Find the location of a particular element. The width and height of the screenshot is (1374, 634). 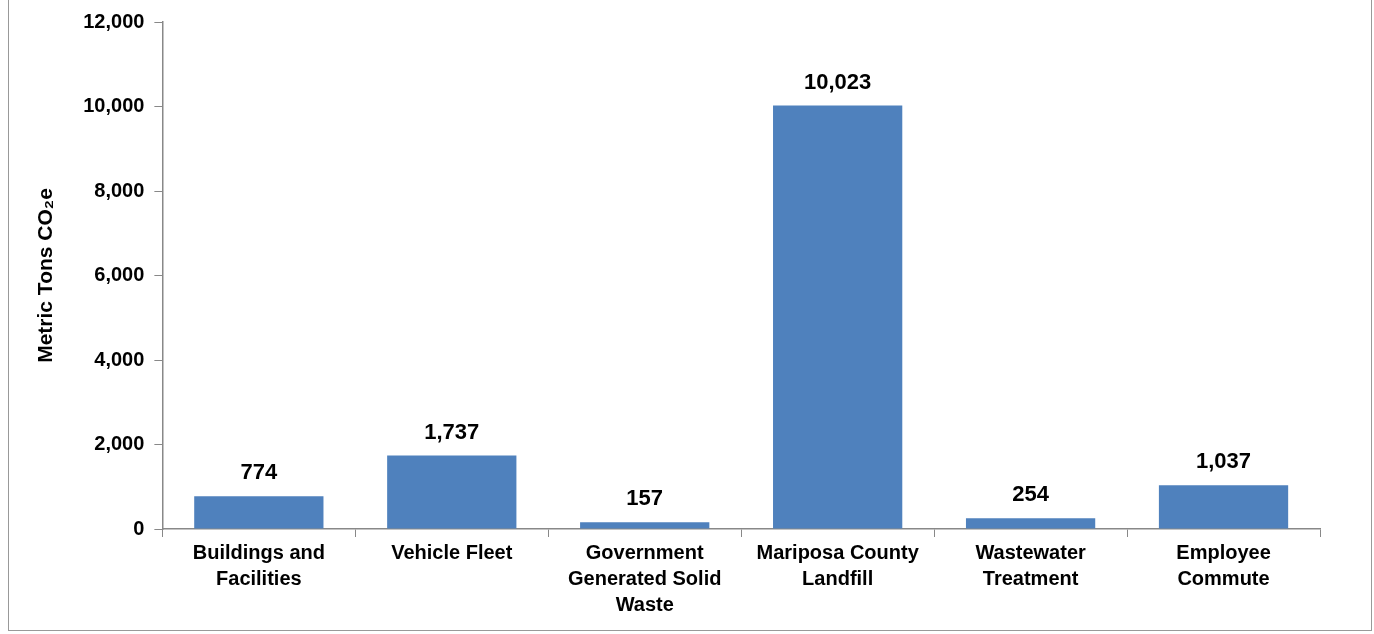

data-label: 1,737 is located at coordinates (452, 431).